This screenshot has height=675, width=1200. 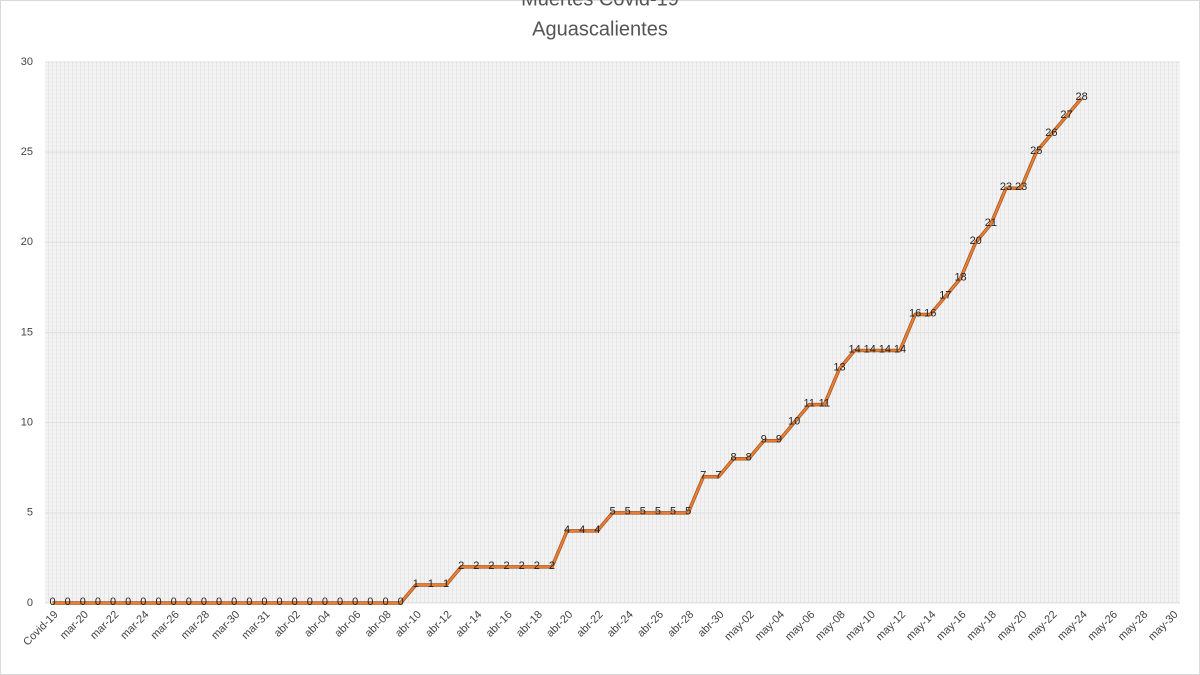 I want to click on data-label: 26, so click(x=1051, y=133).